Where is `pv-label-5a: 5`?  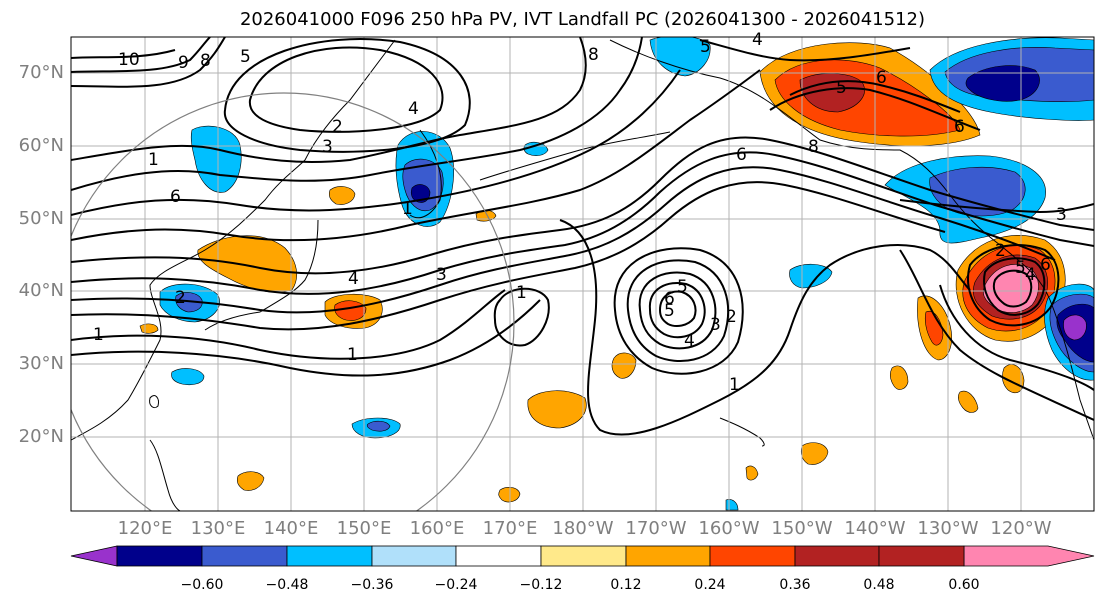
pv-label-5a: 5 is located at coordinates (245, 57).